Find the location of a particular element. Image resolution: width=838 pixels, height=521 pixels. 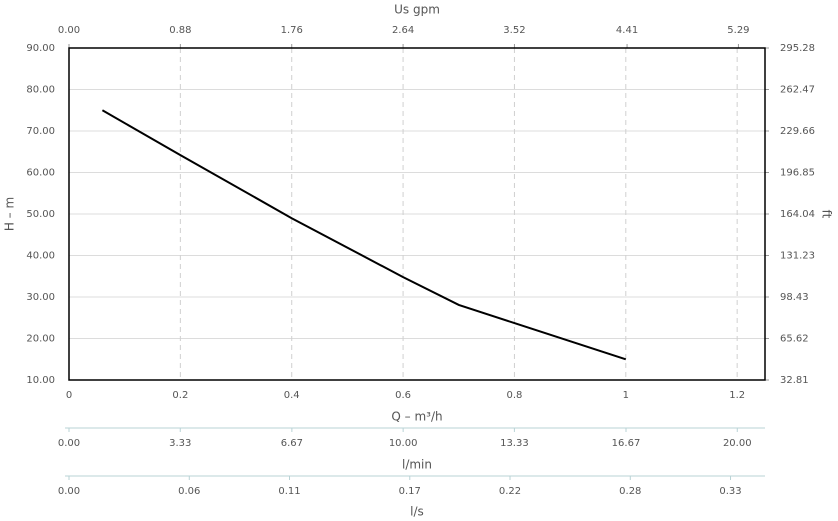

top-tick-label: 2.64 is located at coordinates (403, 30).